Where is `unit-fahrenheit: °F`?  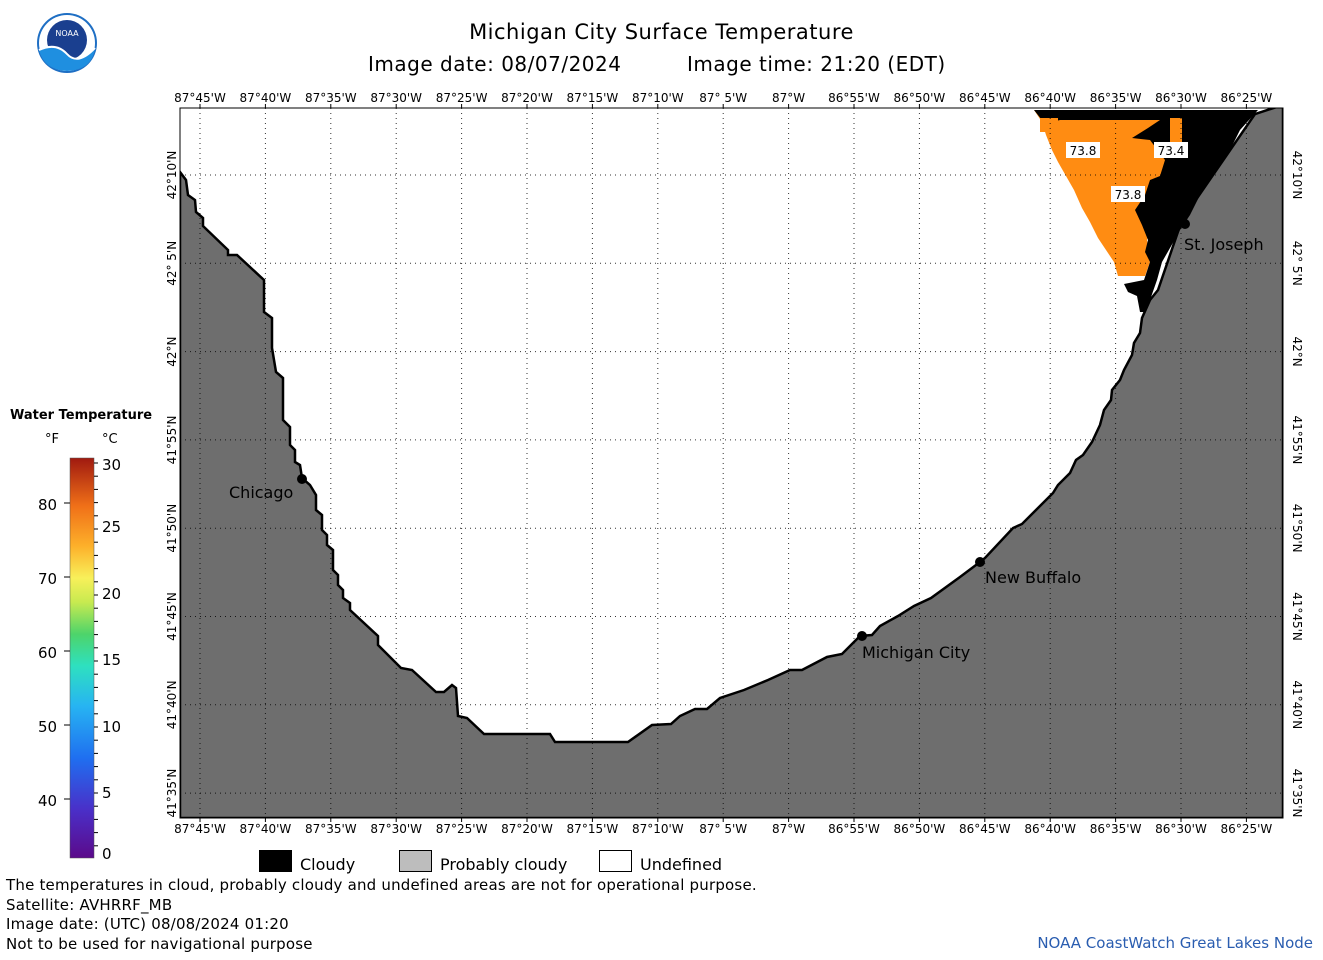
unit-fahrenheit: °F is located at coordinates (52, 439).